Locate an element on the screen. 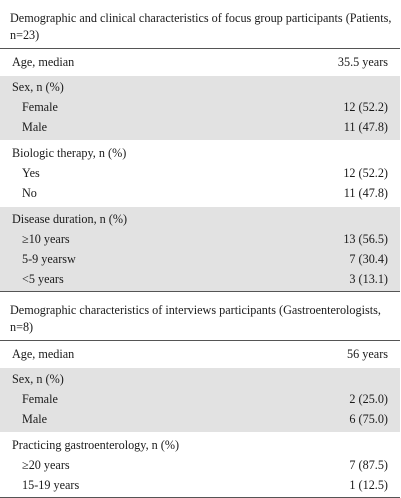 The image size is (401, 498). table1-age-group: Age, median 35.5 years is located at coordinates (200, 62).